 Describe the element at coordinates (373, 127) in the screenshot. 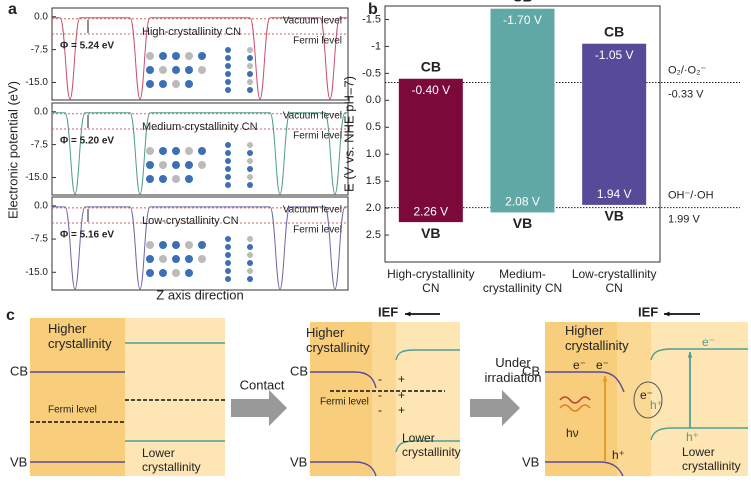

I see `y-tick-label: 0.5` at that location.